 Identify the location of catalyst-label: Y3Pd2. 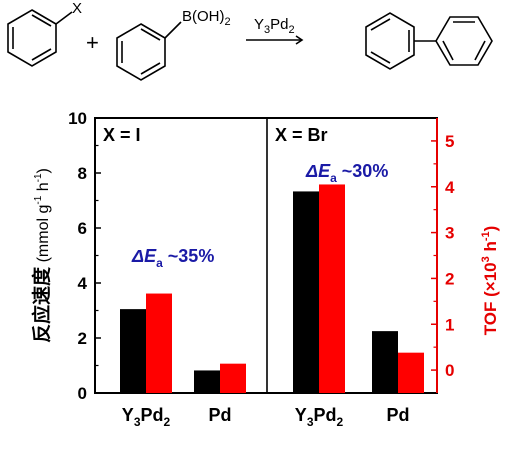
(274, 26).